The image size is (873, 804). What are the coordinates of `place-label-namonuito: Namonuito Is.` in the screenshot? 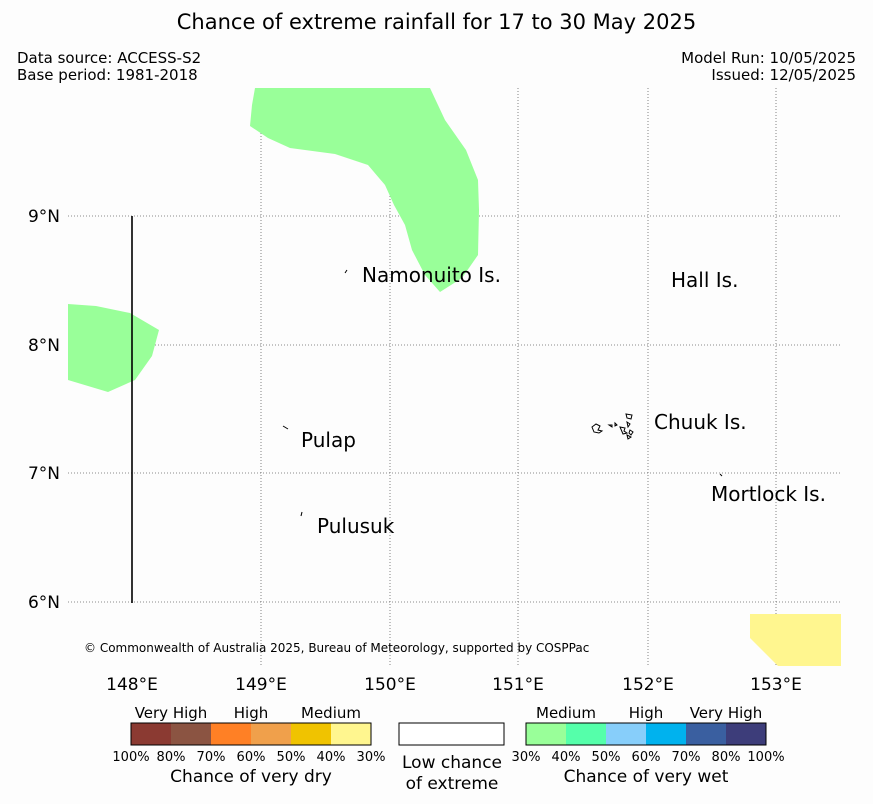 It's located at (431, 275).